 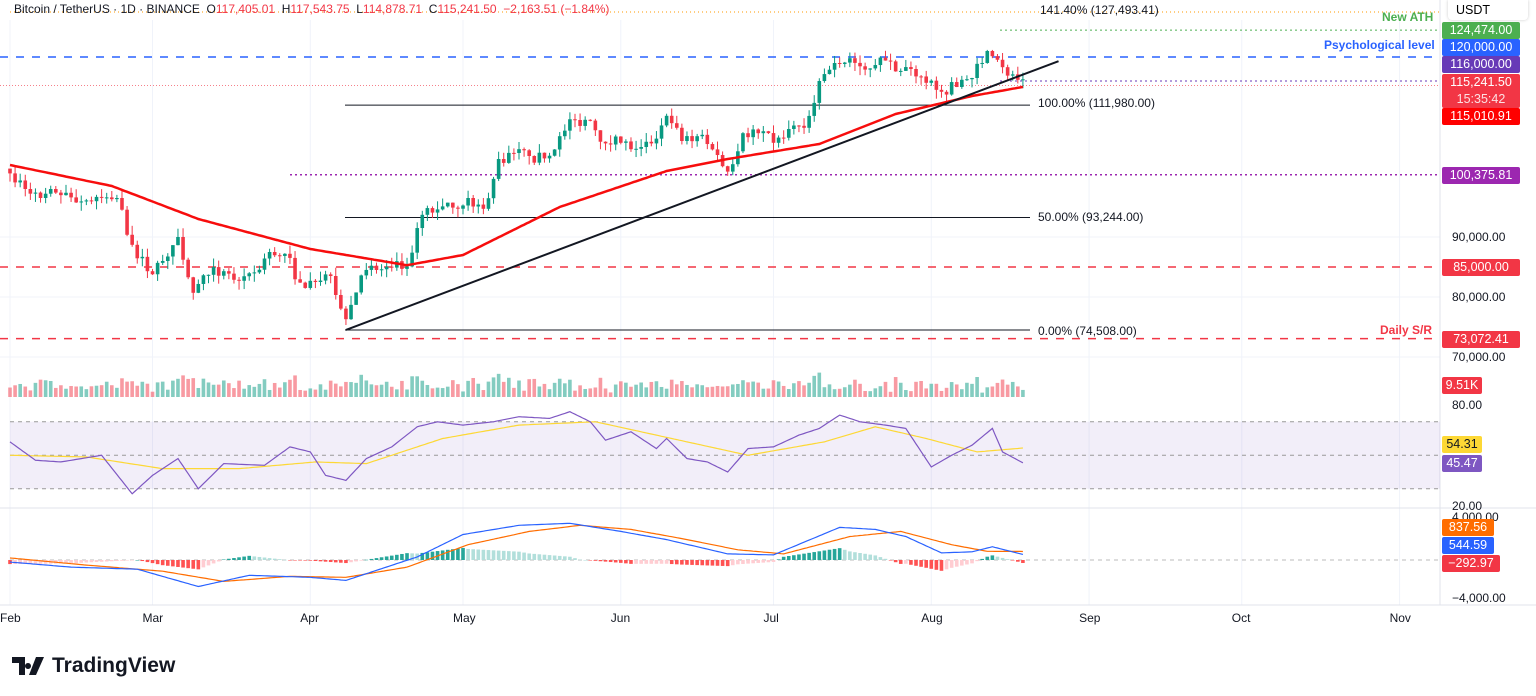 What do you see at coordinates (1481, 339) in the screenshot?
I see `price-tag: 73,072.41` at bounding box center [1481, 339].